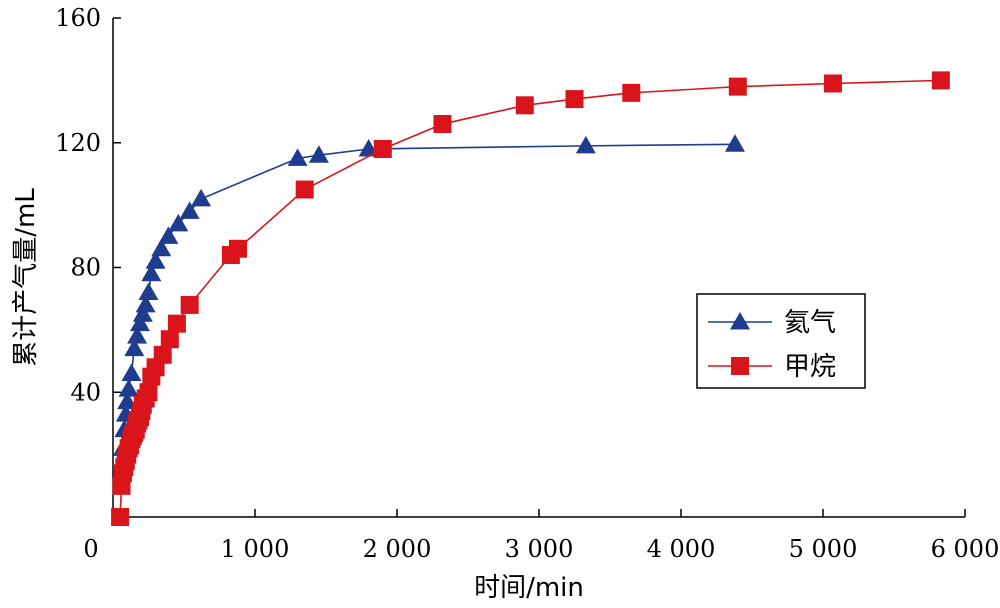 The width and height of the screenshot is (1000, 608). I want to click on legend-label: 甲烷, so click(810, 367).